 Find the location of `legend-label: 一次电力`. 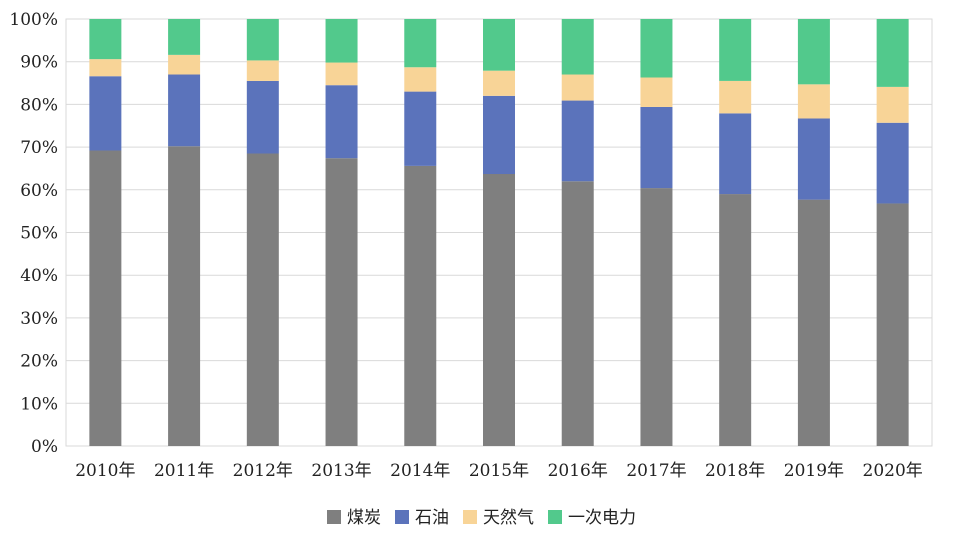

legend-label: 一次电力 is located at coordinates (602, 518).